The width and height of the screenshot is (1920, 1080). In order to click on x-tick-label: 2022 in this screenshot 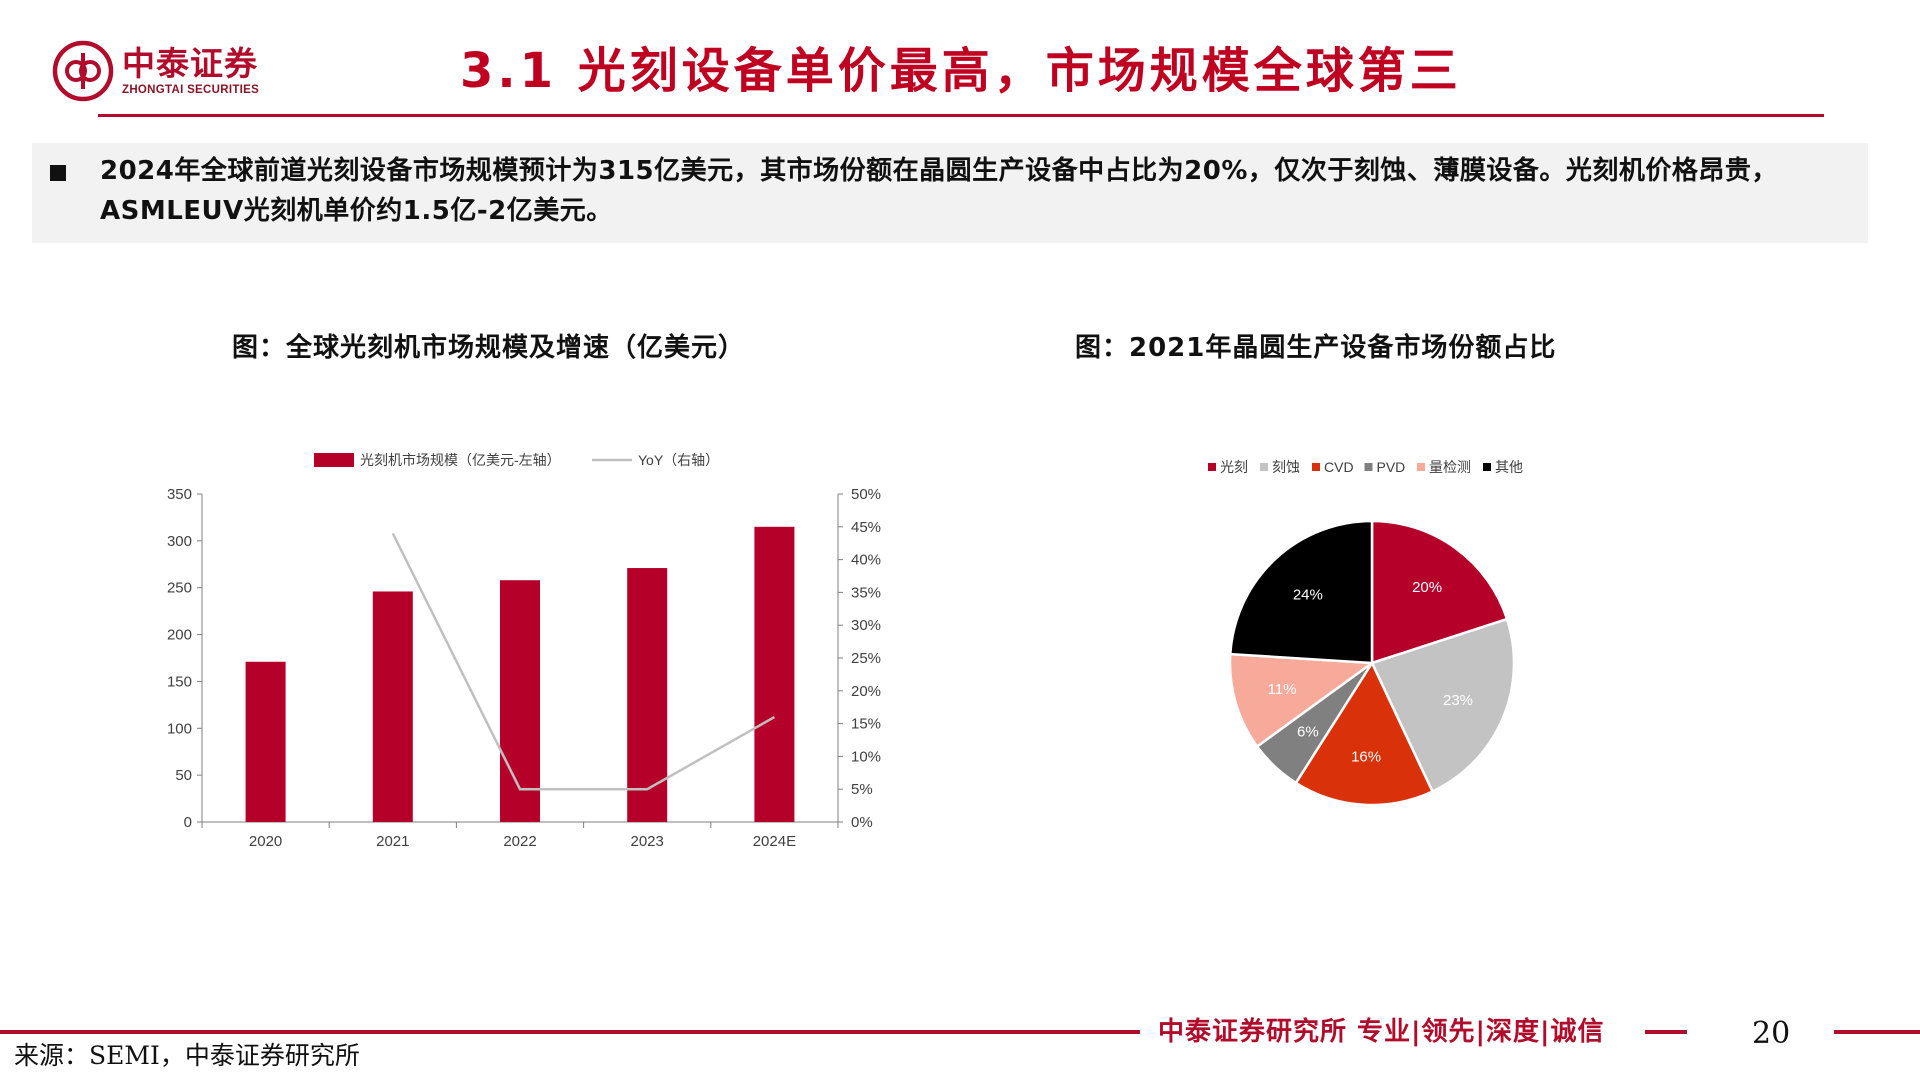, I will do `click(519, 841)`.